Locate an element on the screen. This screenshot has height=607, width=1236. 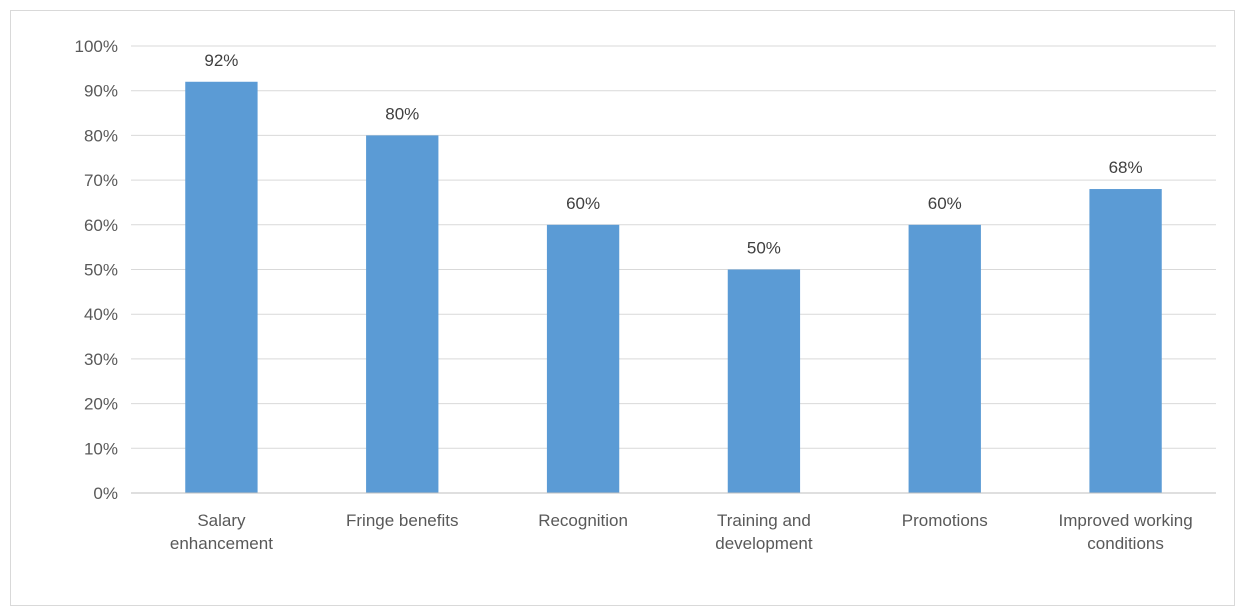
y-tick-label: 100% is located at coordinates (96, 46).